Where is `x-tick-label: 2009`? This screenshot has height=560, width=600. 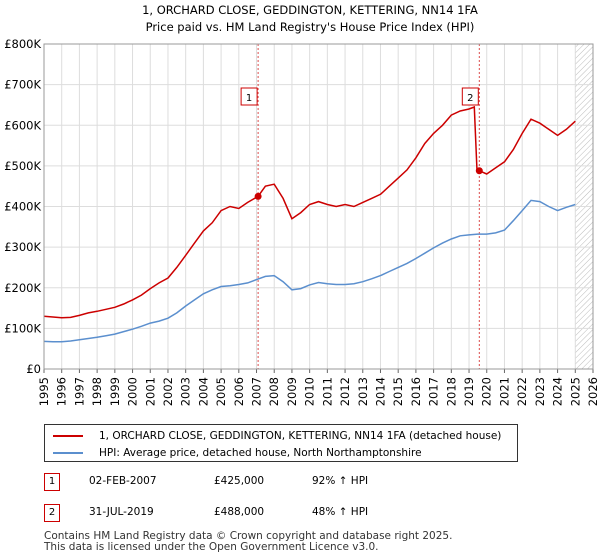
x-tick-label: 2009 is located at coordinates (292, 391).